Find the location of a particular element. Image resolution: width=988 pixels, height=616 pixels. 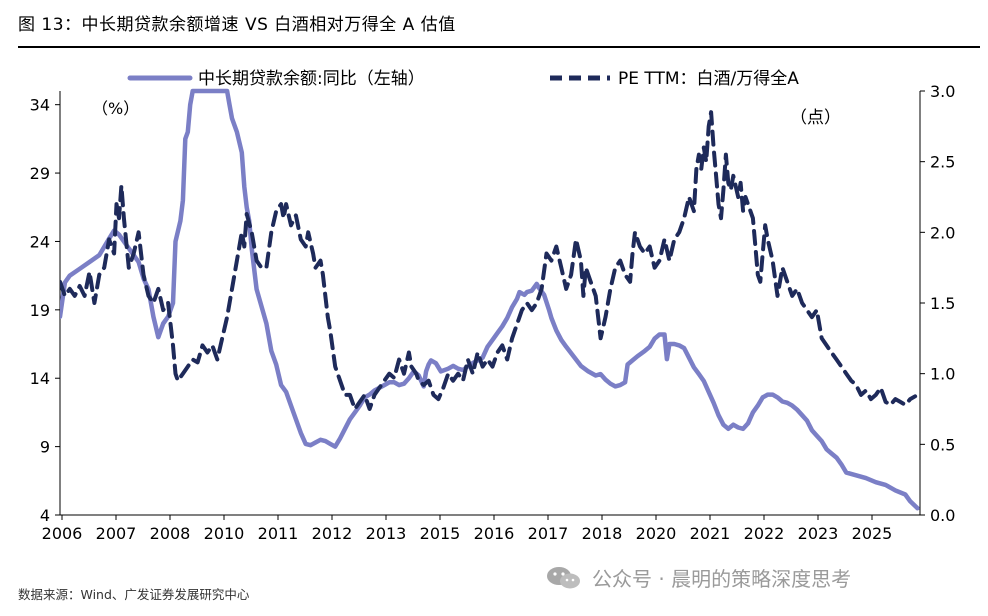

x-tick-label: 2007 is located at coordinates (116, 533).